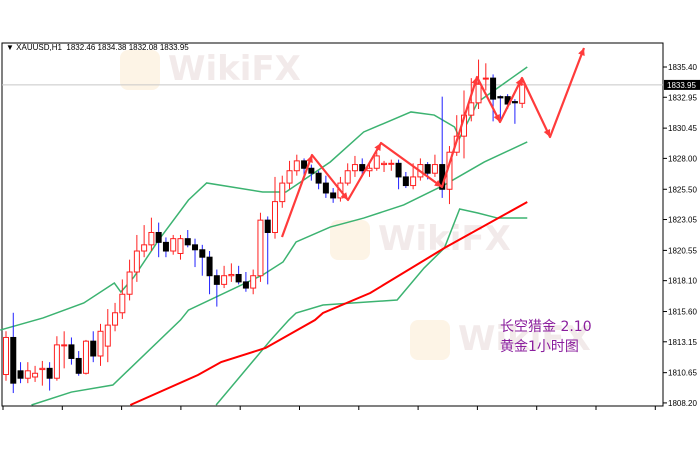  What do you see at coordinates (39, 47) in the screenshot?
I see `symbol-label: XAUUSD,H1` at bounding box center [39, 47].